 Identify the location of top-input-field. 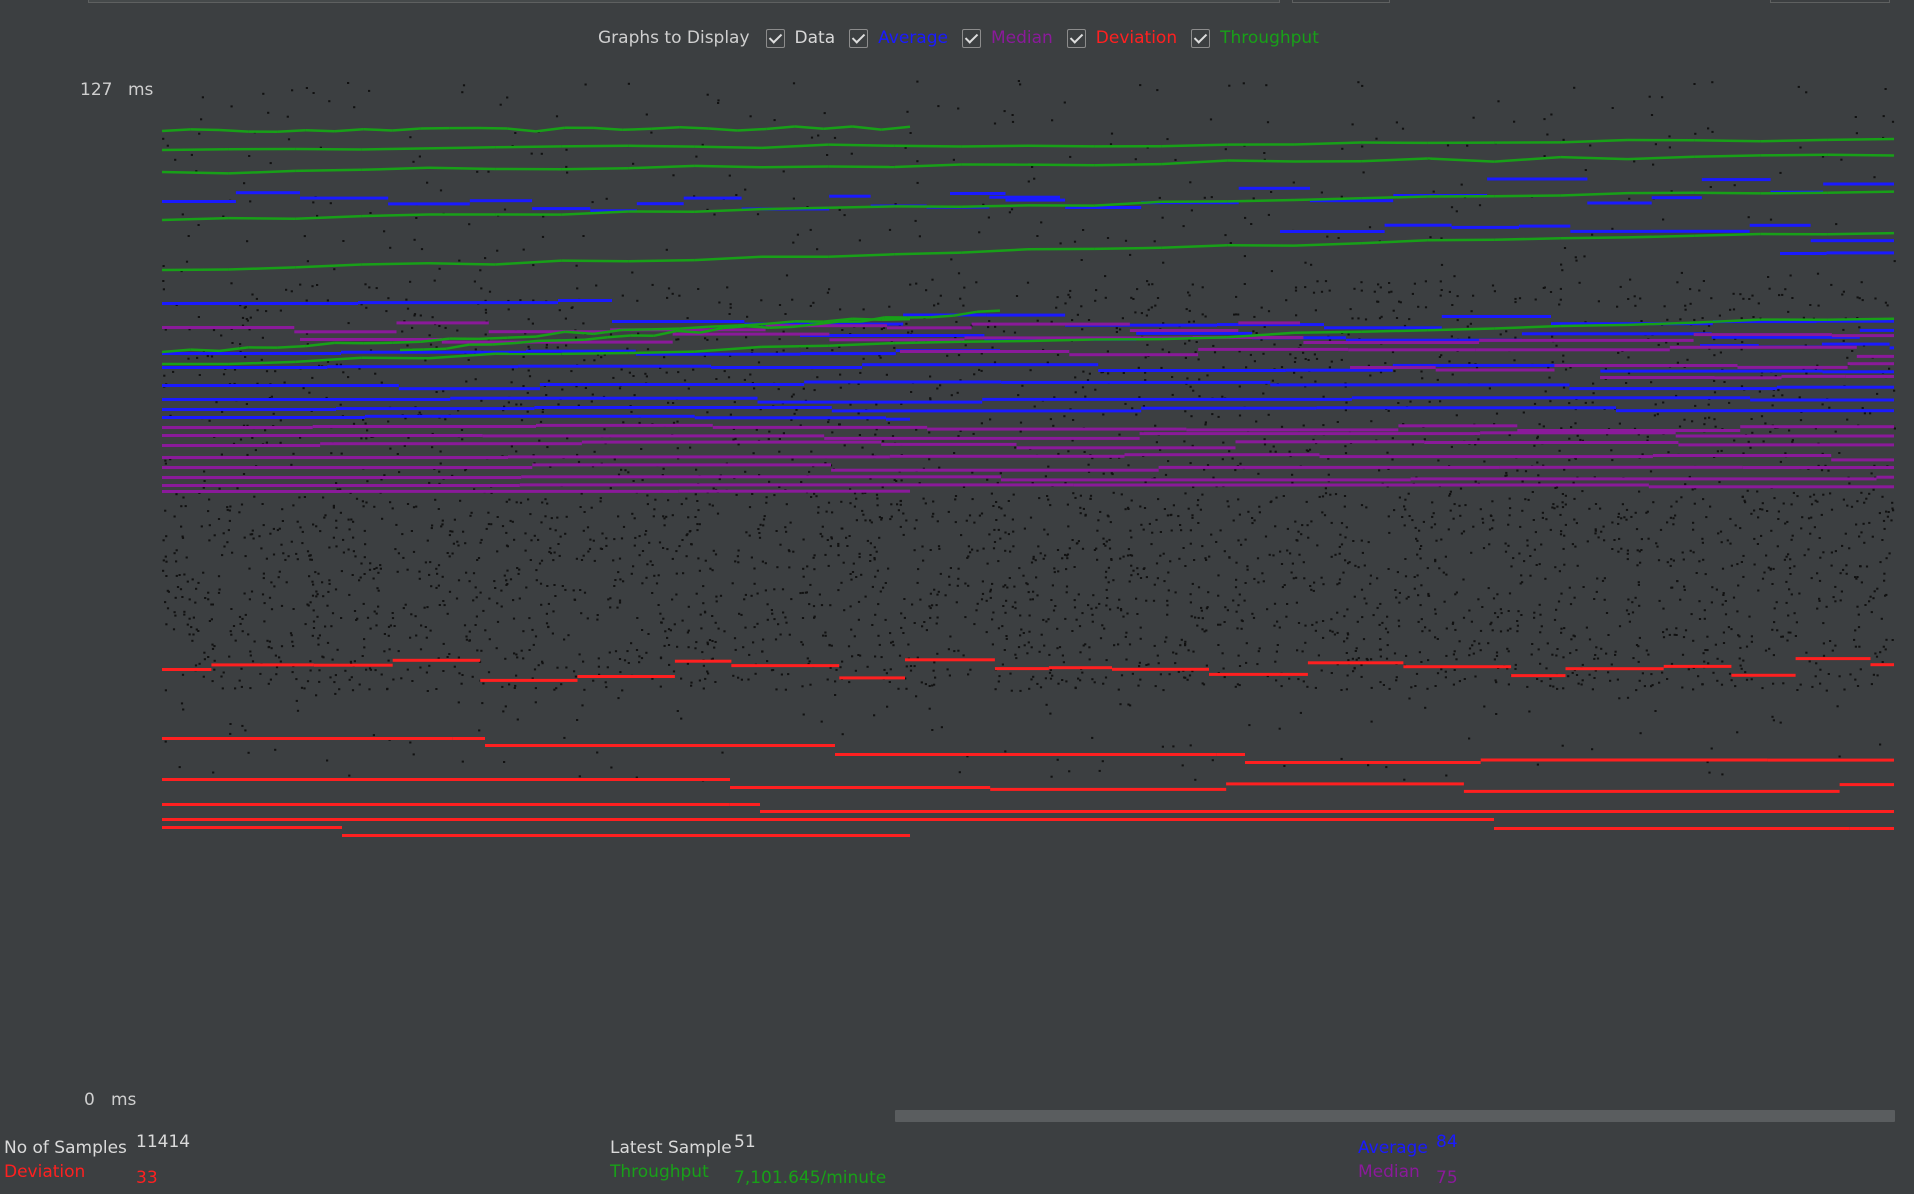
(684, 1).